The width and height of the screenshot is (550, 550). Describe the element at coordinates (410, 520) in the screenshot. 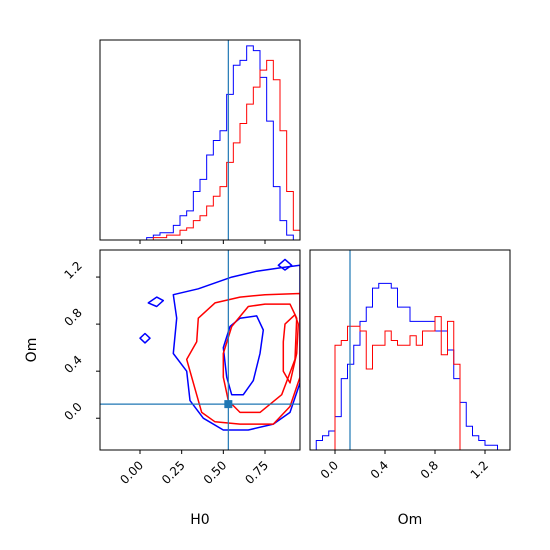

I see `x-axis-label-Om: Om` at that location.